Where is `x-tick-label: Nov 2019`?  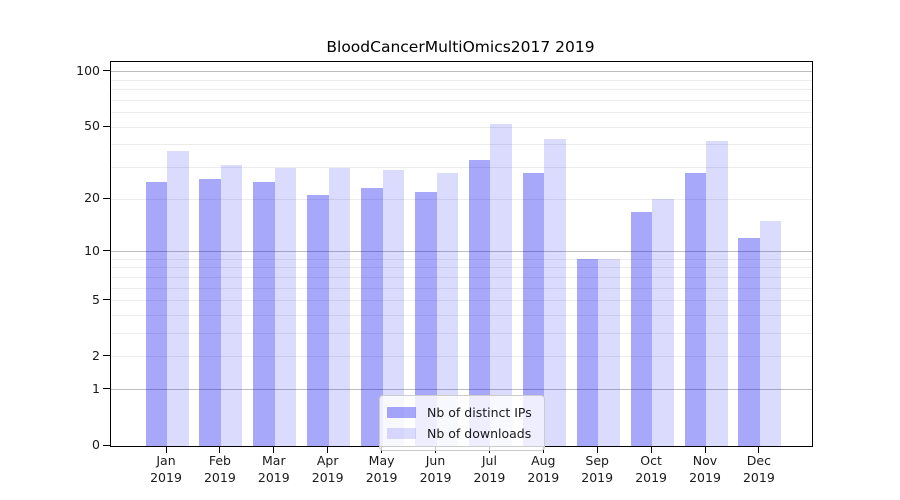
x-tick-label: Nov 2019 is located at coordinates (705, 469).